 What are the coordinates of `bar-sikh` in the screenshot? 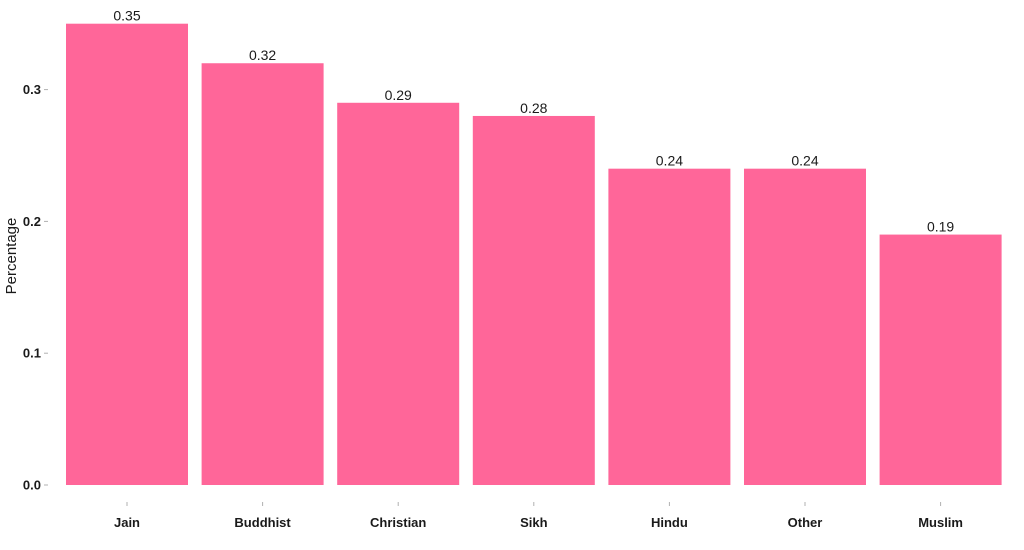 It's located at (533, 300).